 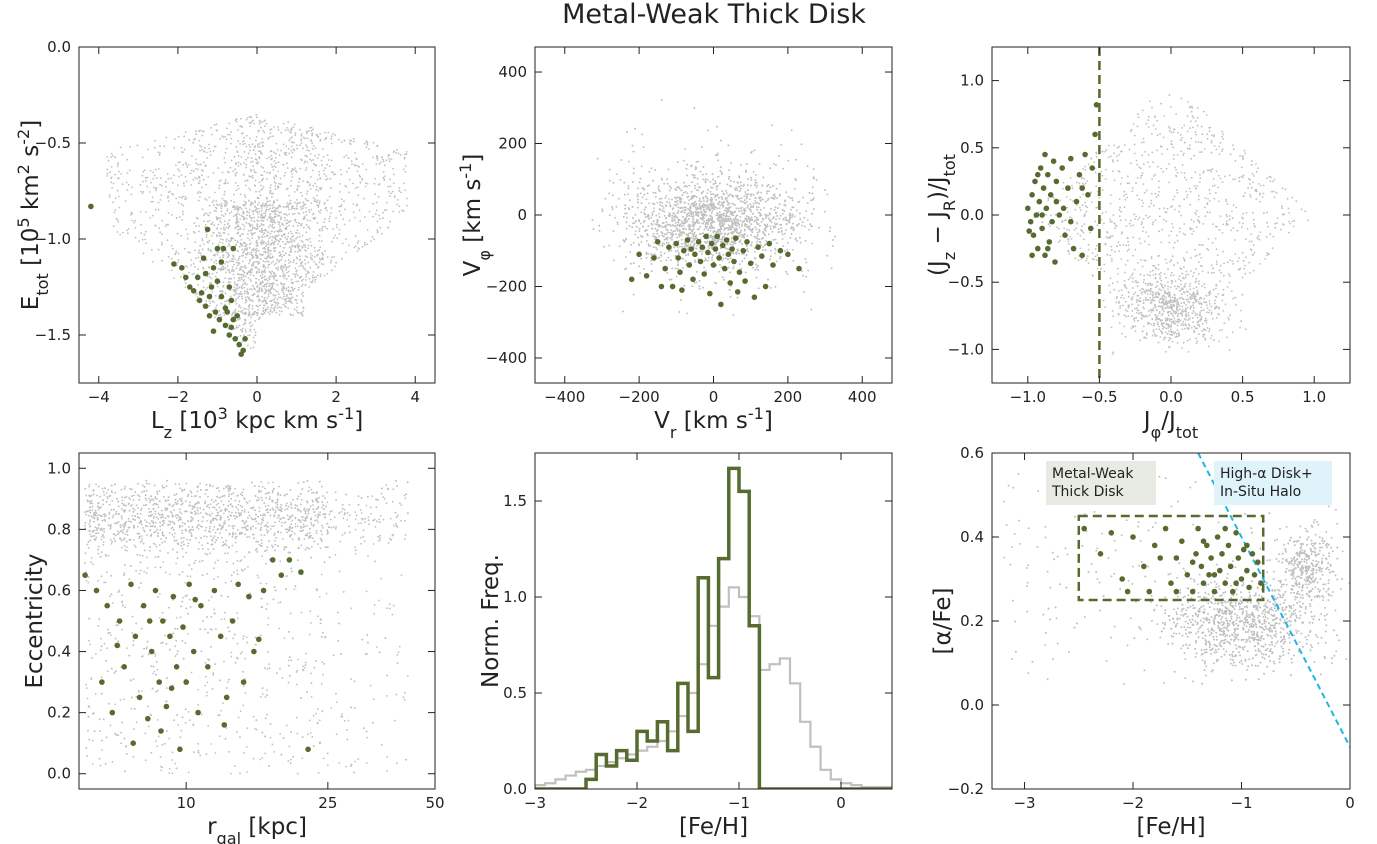 What do you see at coordinates (257, 423) in the screenshot?
I see `x-axis-label: Lz [103 kpc km s-1]` at bounding box center [257, 423].